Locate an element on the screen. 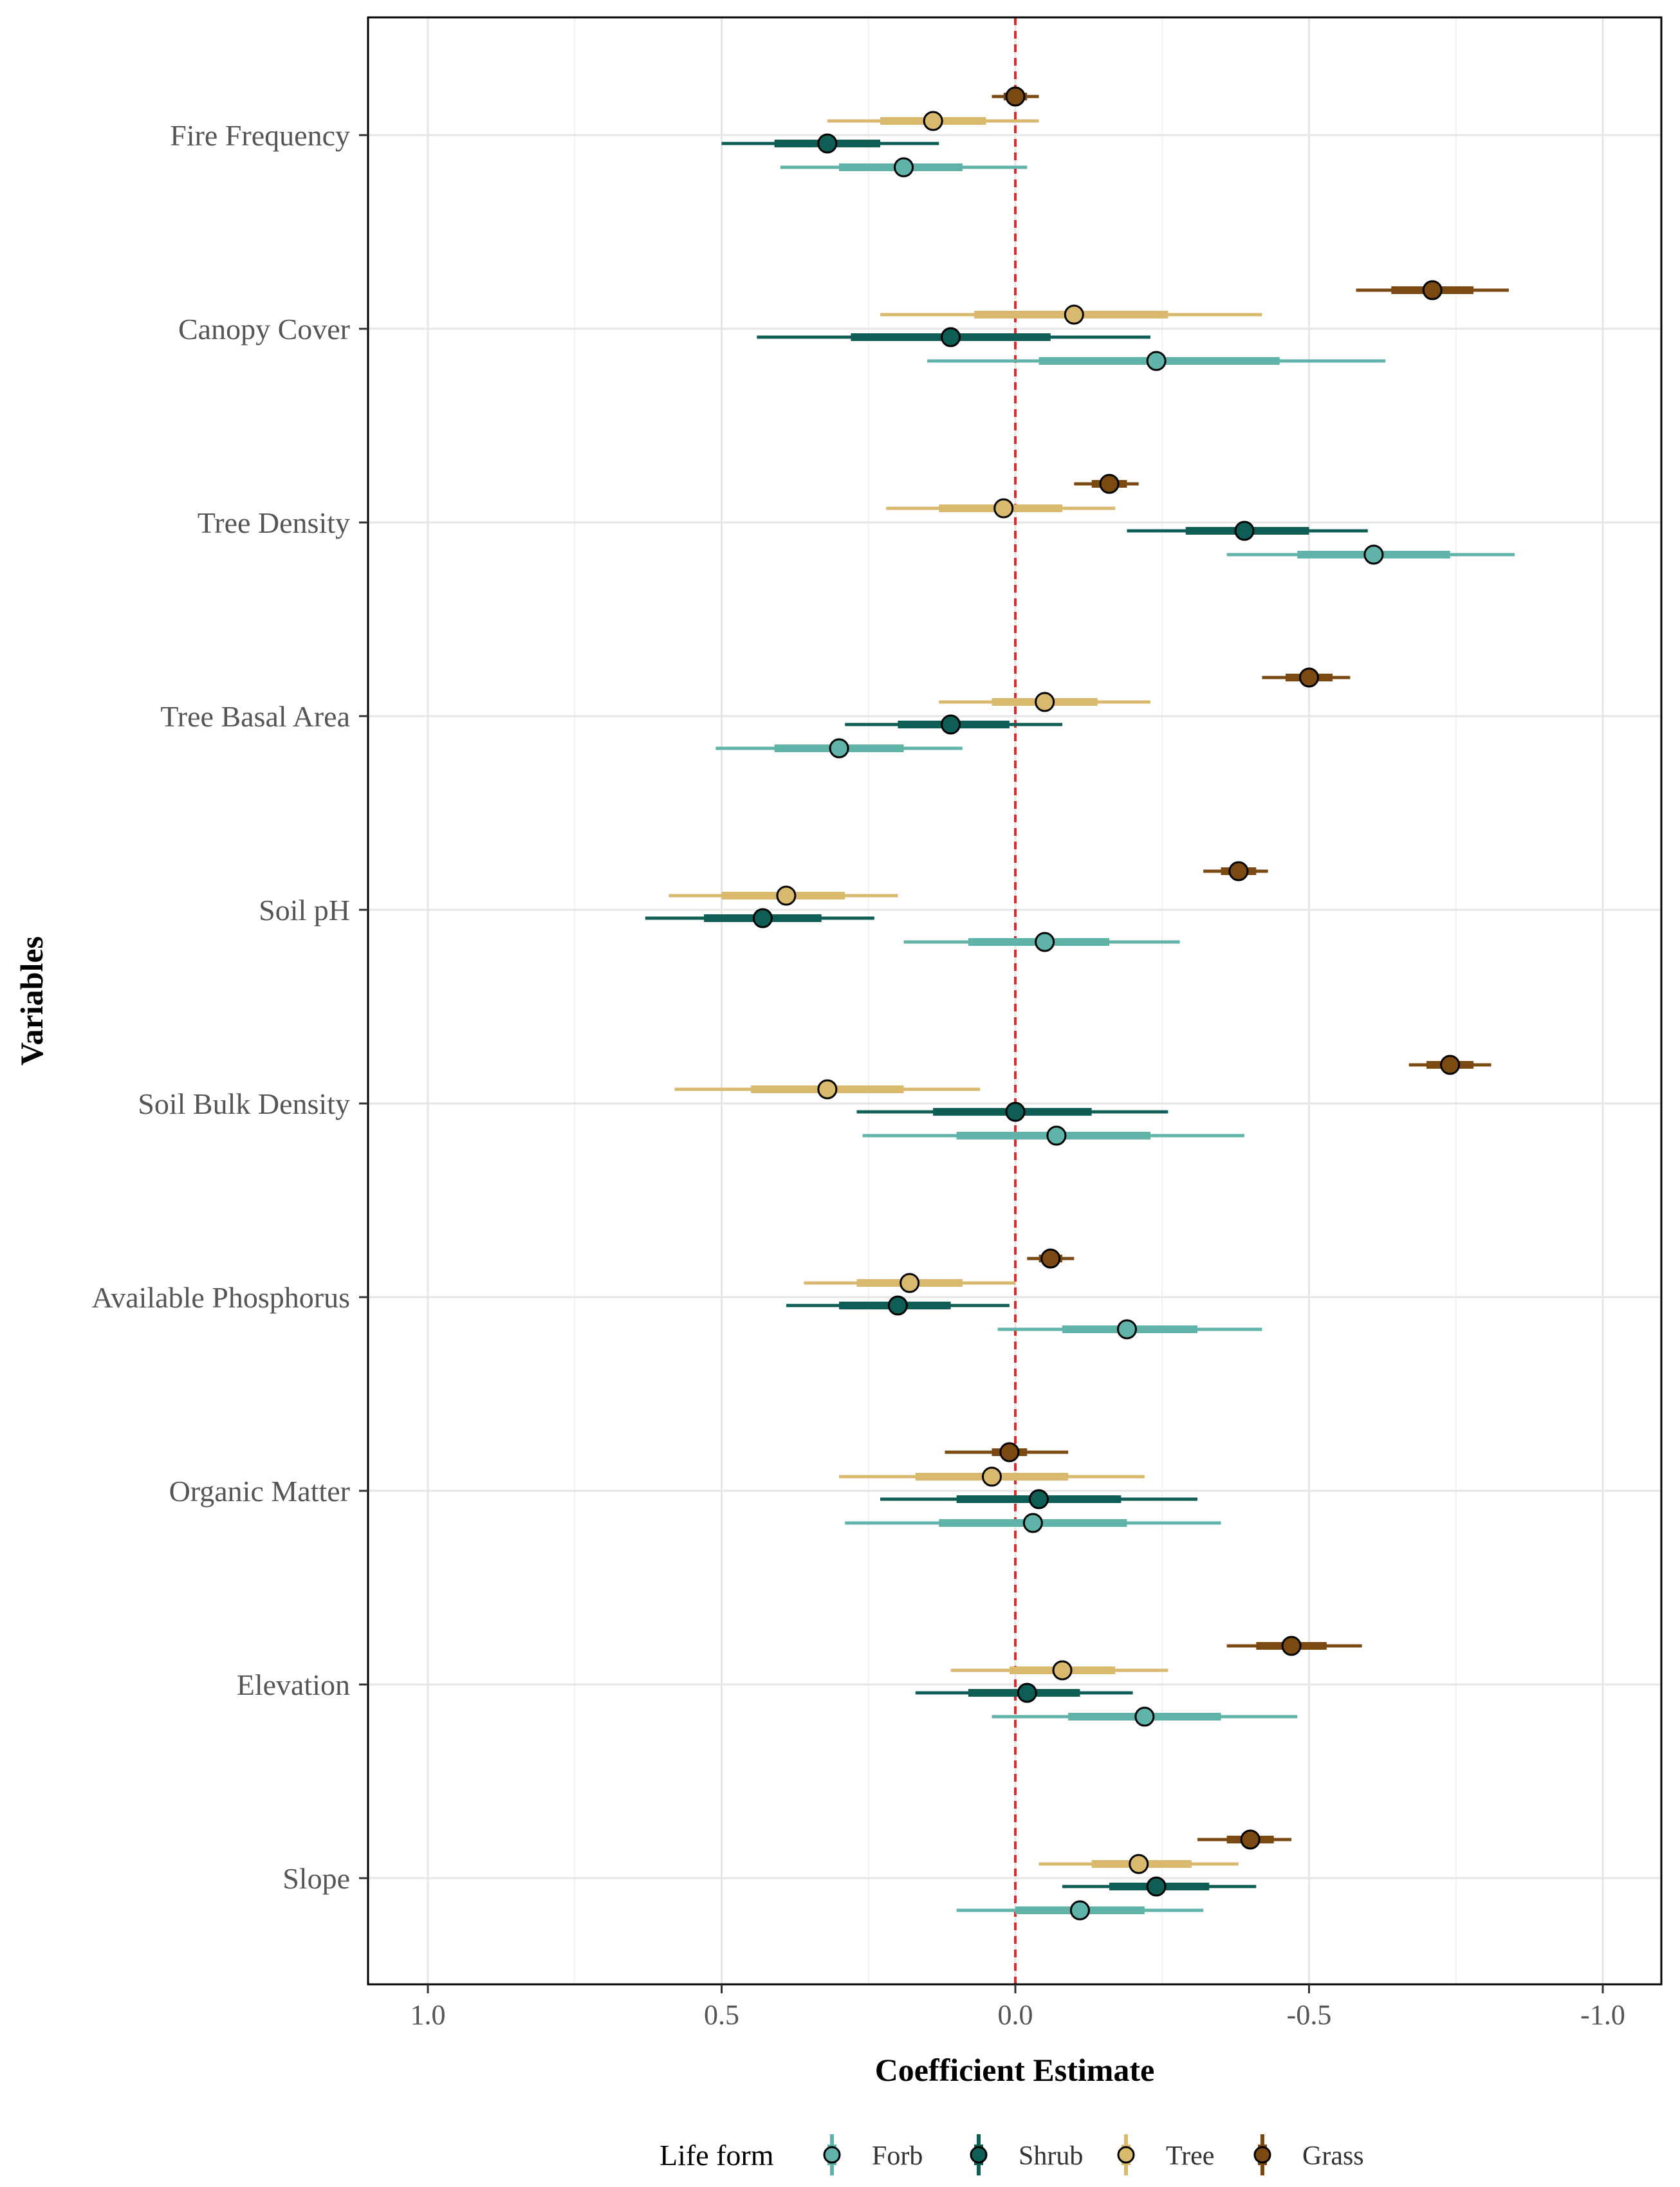  x-tick-label: -0.5 is located at coordinates (1309, 2015).